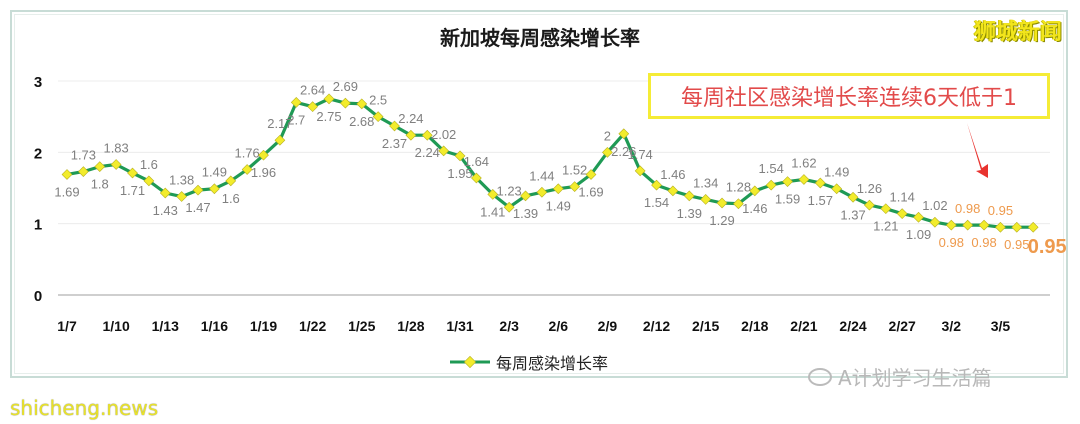  Describe the element at coordinates (459, 326) in the screenshot. I see `x-tick-label: 1/31` at that location.